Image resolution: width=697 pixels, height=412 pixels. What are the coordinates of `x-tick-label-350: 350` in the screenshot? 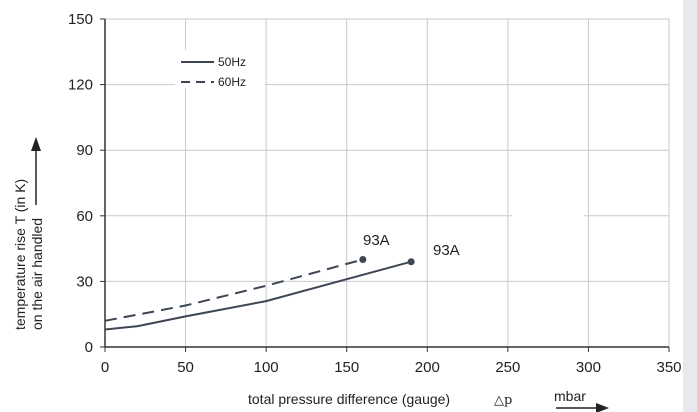 It's located at (668, 367).